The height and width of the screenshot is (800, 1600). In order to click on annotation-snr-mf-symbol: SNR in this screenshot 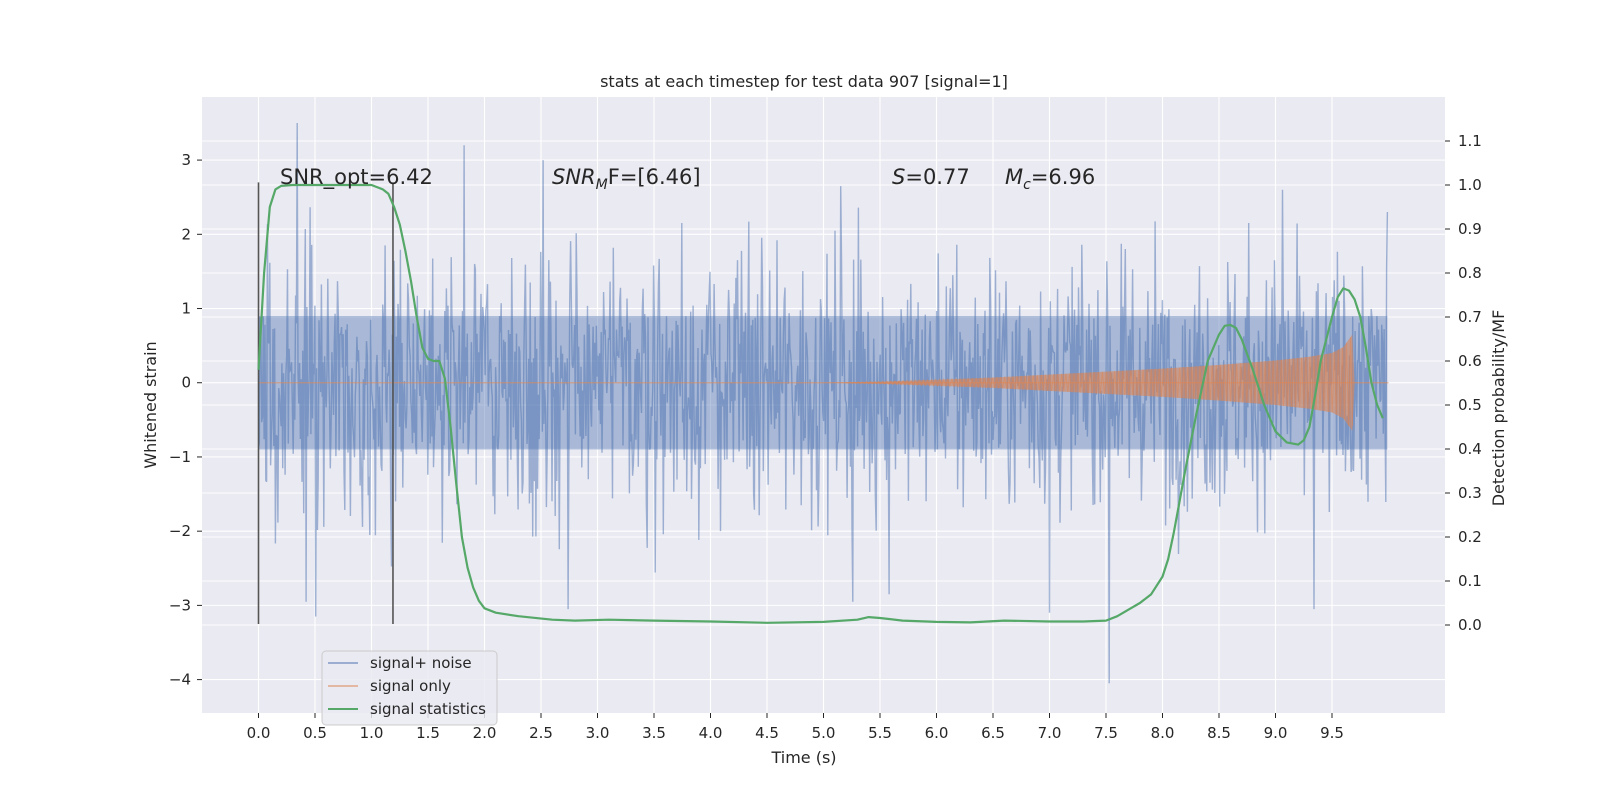, I will do `click(574, 177)`.